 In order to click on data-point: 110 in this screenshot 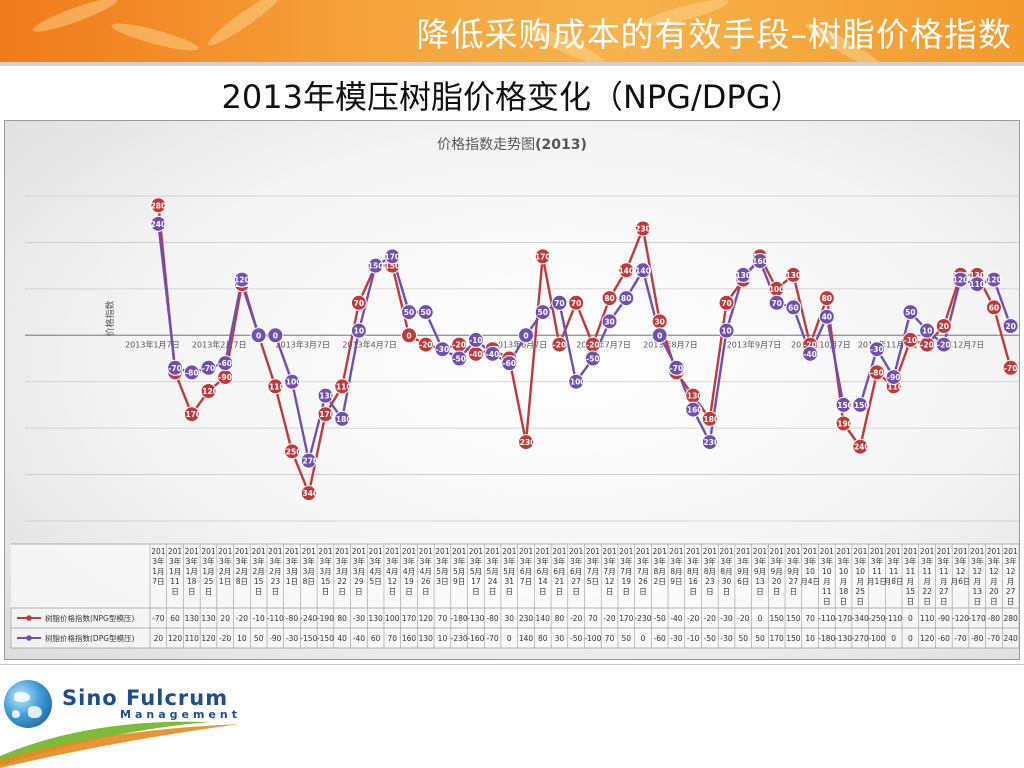, I will do `click(977, 284)`.